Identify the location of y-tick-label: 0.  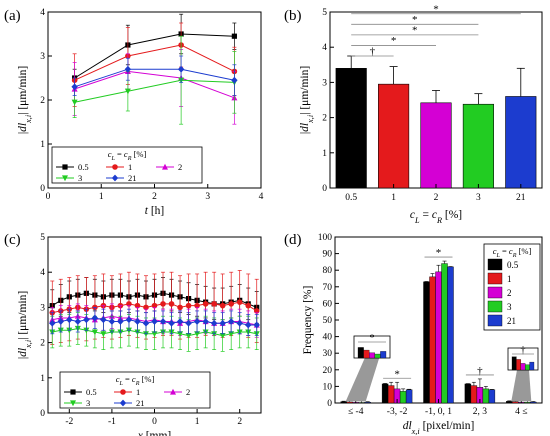
(324, 189).